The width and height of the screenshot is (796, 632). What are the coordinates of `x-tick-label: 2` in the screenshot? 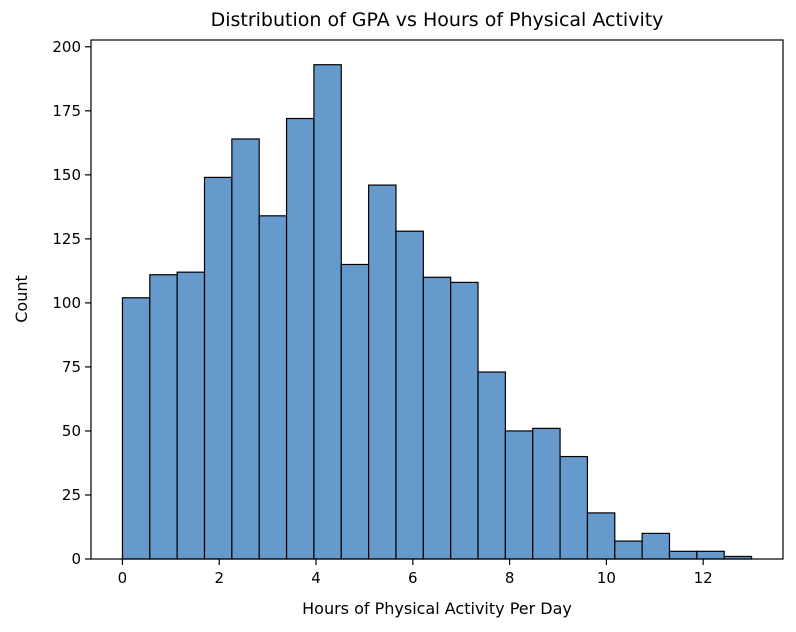 It's located at (219, 578).